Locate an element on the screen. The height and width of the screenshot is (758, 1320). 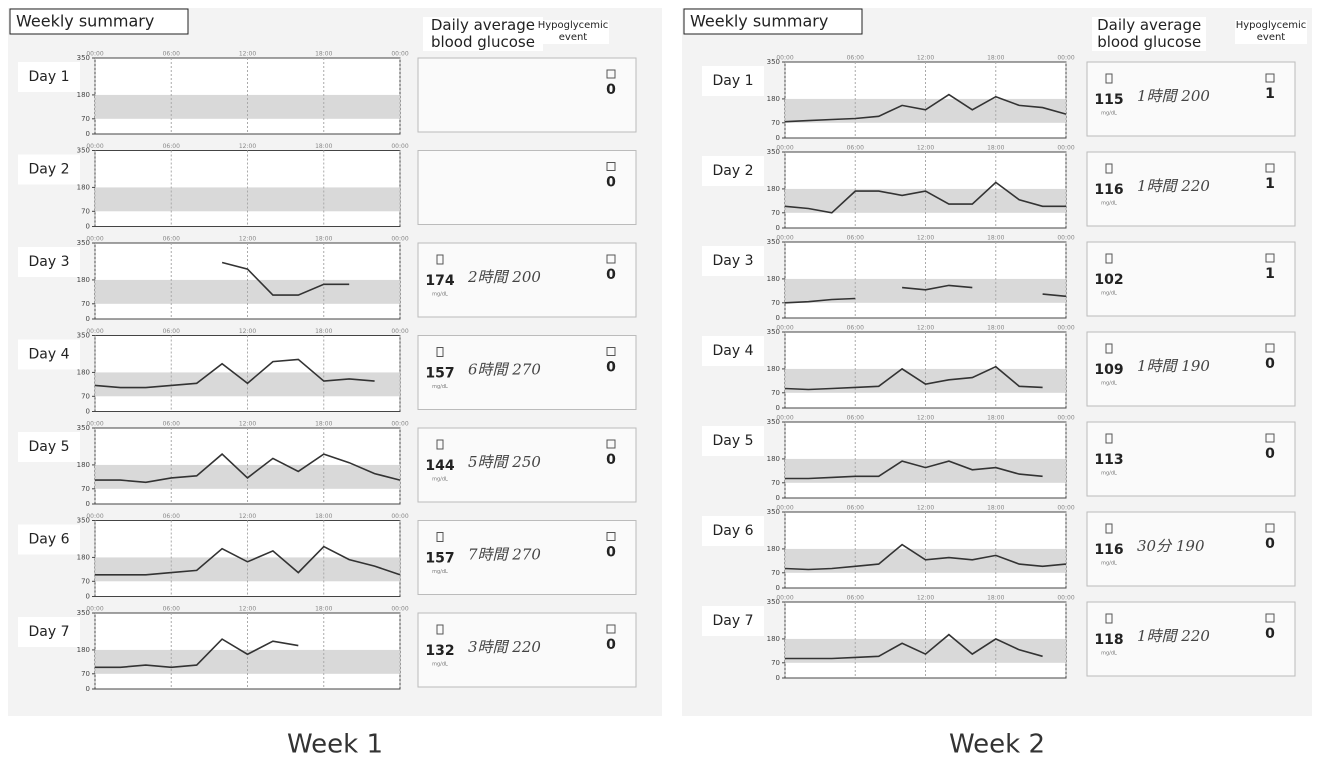
handwritten-note: 1時間 220 is located at coordinates (1173, 636).